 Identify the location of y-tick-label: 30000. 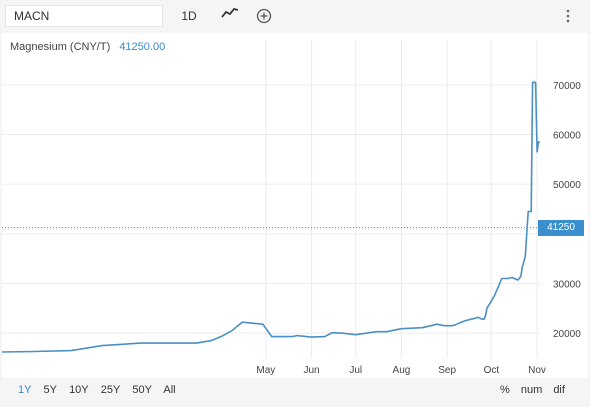
(567, 285).